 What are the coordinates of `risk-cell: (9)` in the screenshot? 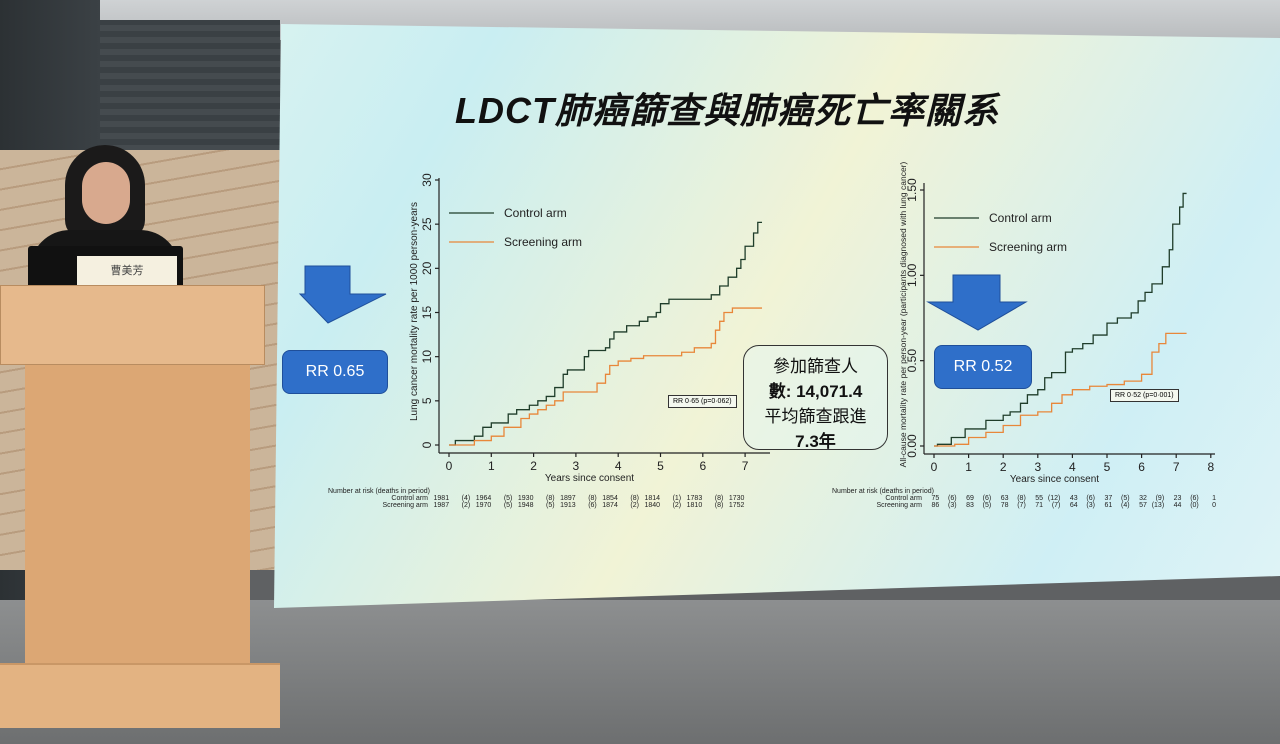 It's located at (1160, 498).